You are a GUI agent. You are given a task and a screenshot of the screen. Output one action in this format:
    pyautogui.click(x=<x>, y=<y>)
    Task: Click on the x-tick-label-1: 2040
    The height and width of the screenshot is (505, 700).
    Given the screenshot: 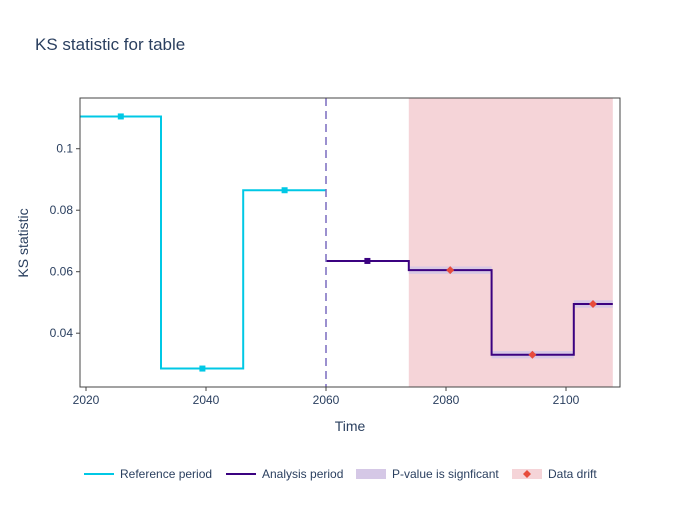 What is the action you would take?
    pyautogui.click(x=206, y=400)
    